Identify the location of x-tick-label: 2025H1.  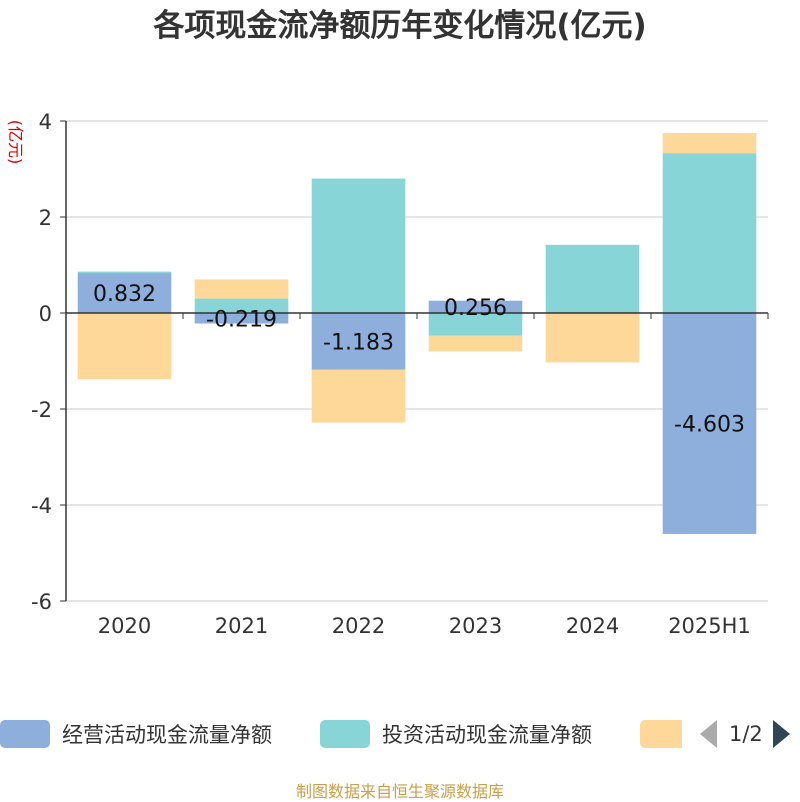
(709, 626).